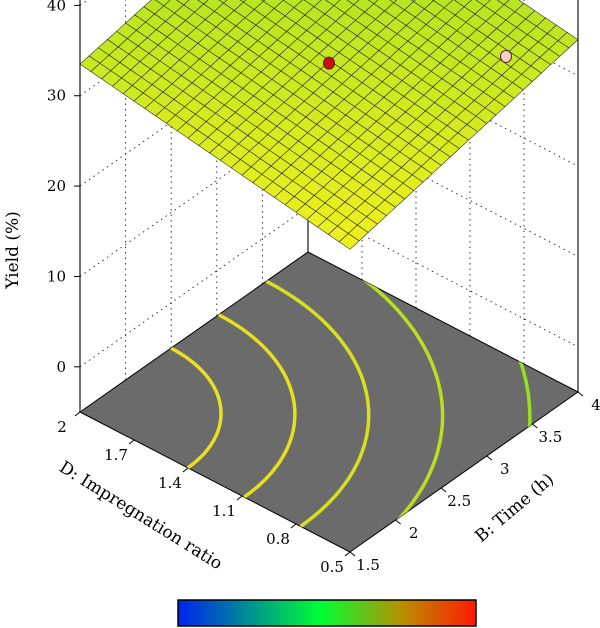 This screenshot has height=628, width=600. Describe the element at coordinates (417, 59) in the screenshot. I see `design-points` at that location.